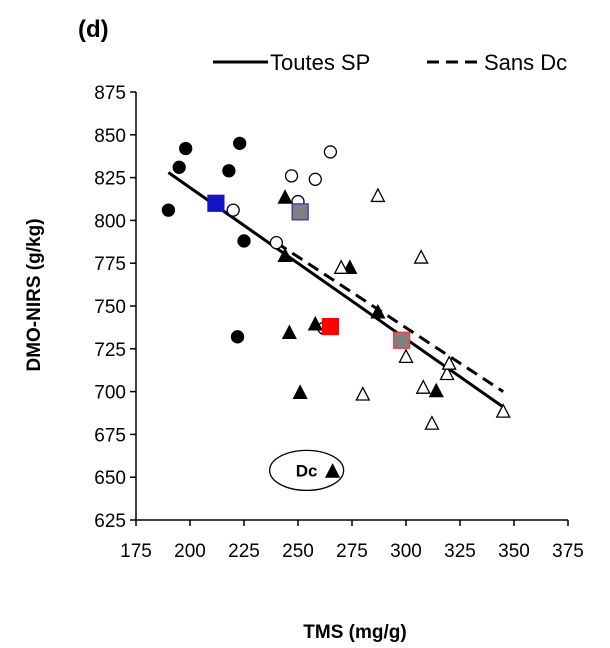 This screenshot has height=648, width=610. Describe the element at coordinates (110, 307) in the screenshot. I see `y-tick-label: 750` at that location.